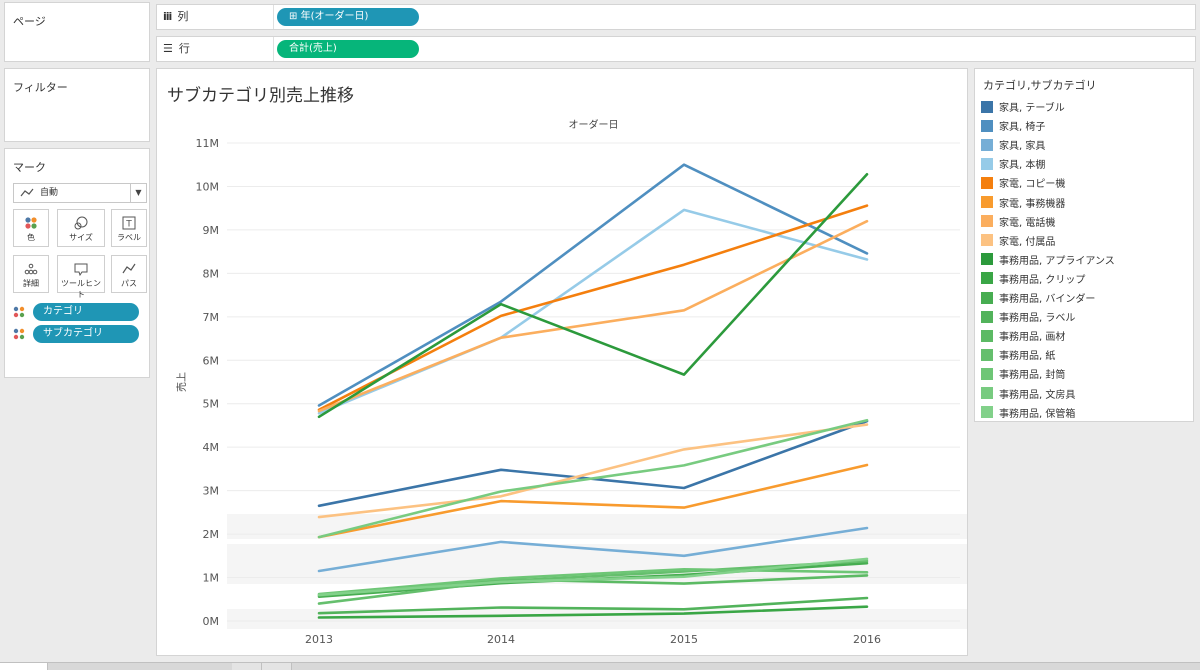  Describe the element at coordinates (1028, 316) in the screenshot. I see `legend-item: 事務用品, ラベル` at that location.